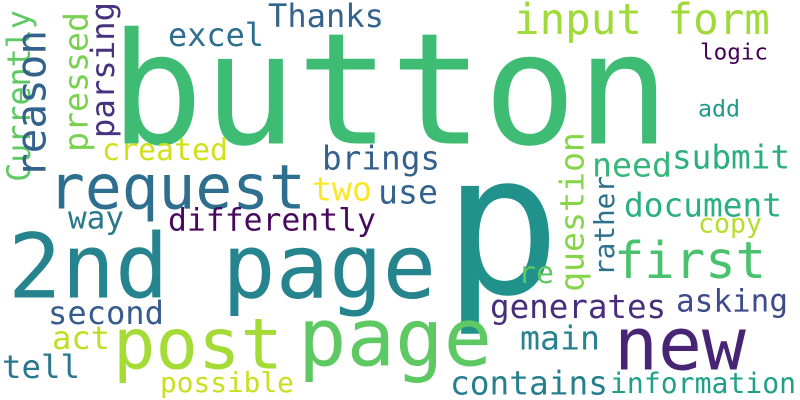 This screenshot has height=400, width=800. Describe the element at coordinates (31, 104) in the screenshot. I see `word-reason: reason` at that location.